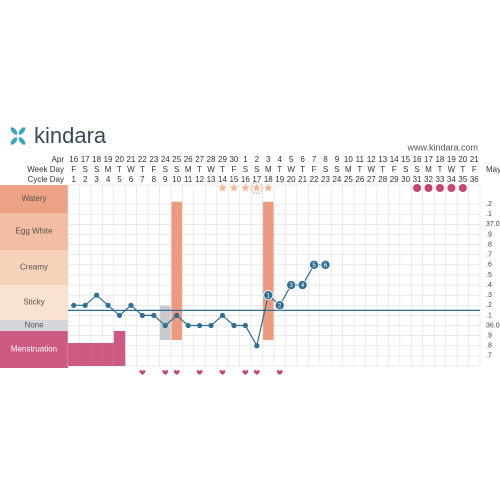  What do you see at coordinates (394, 159) in the screenshot?
I see `date-label: 14` at bounding box center [394, 159].